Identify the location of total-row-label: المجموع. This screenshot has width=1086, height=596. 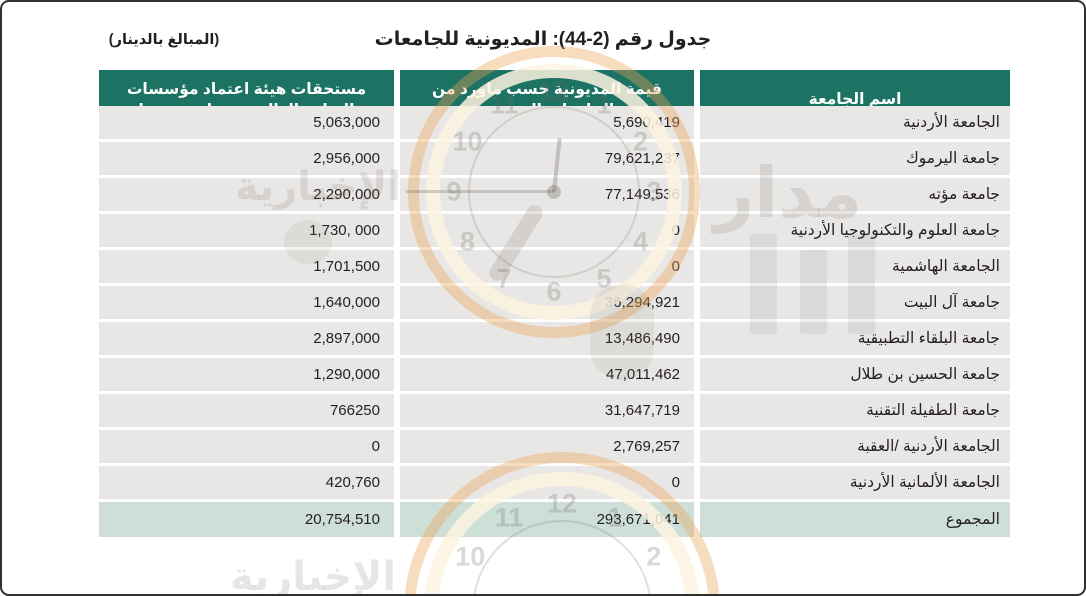
(855, 519).